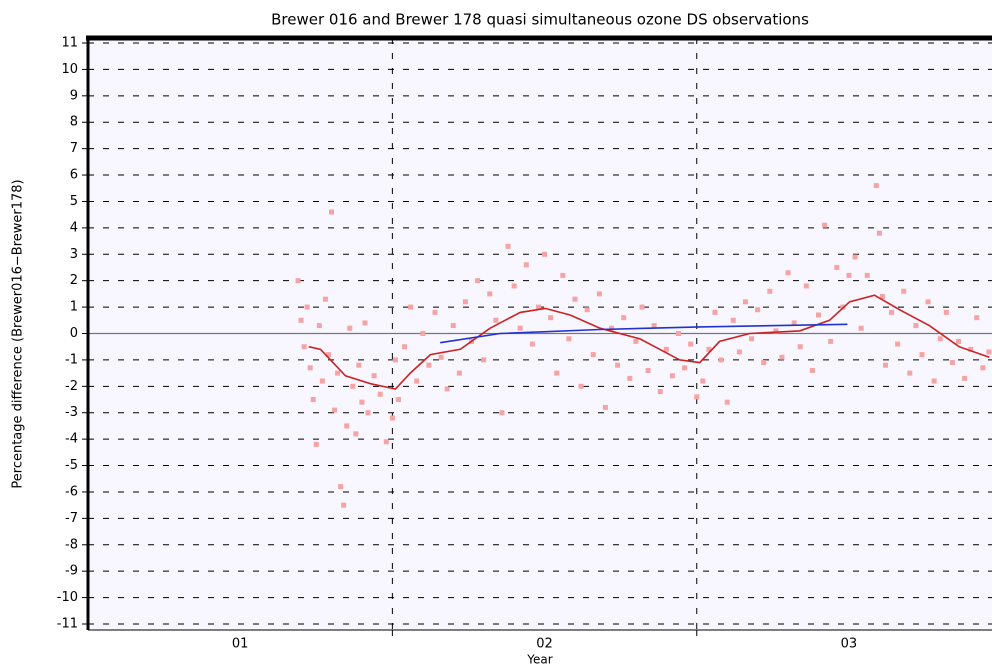 This screenshot has height=668, width=992. Describe the element at coordinates (71, 491) in the screenshot. I see `y-tick-label: -6` at that location.